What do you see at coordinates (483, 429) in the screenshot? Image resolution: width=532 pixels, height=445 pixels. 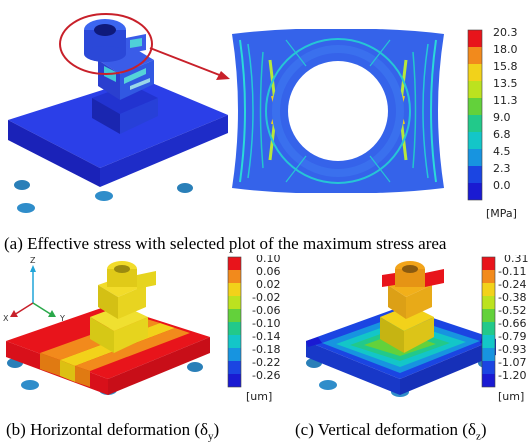 I see `caption-c-end: )` at bounding box center [483, 429].